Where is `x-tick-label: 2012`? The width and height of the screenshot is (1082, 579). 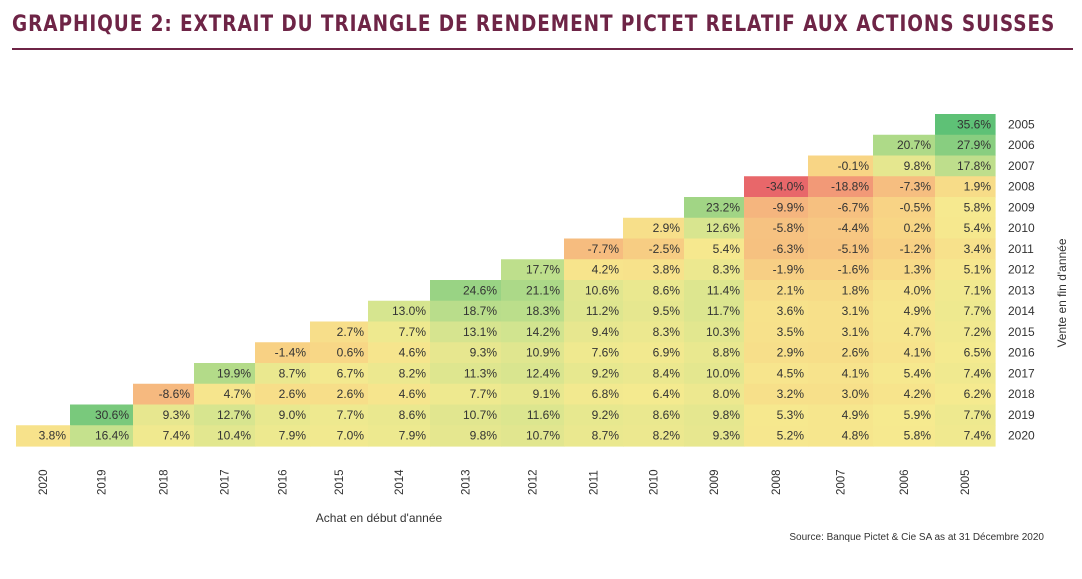
x-tick-label: 2012 is located at coordinates (534, 482).